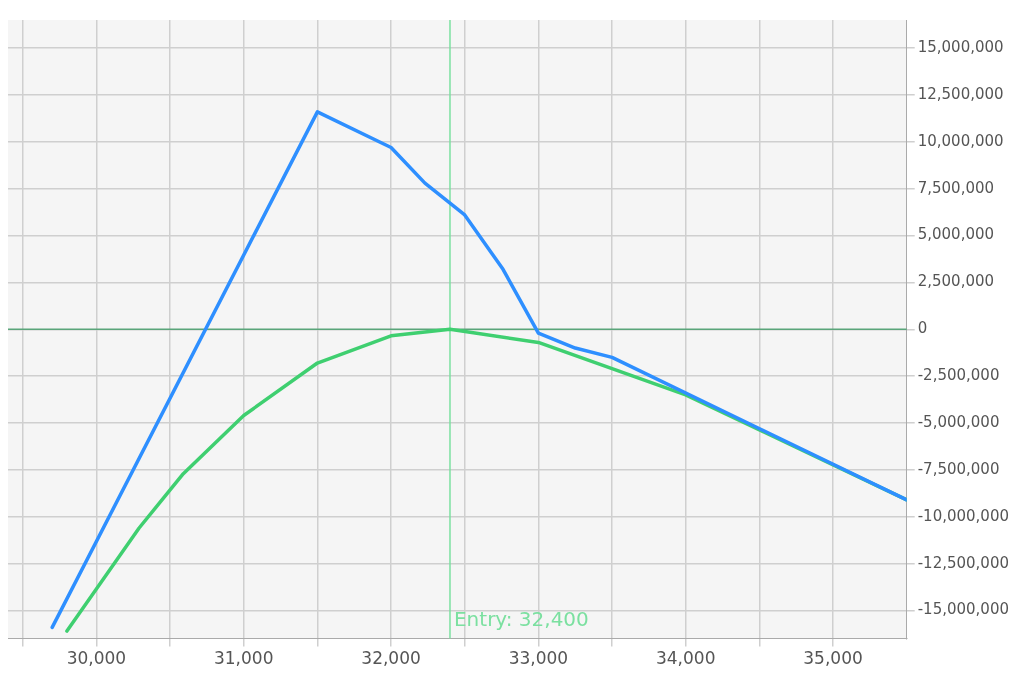 The width and height of the screenshot is (1024, 683). Describe the element at coordinates (958, 468) in the screenshot. I see `y-tick-label: -7,500,000` at that location.